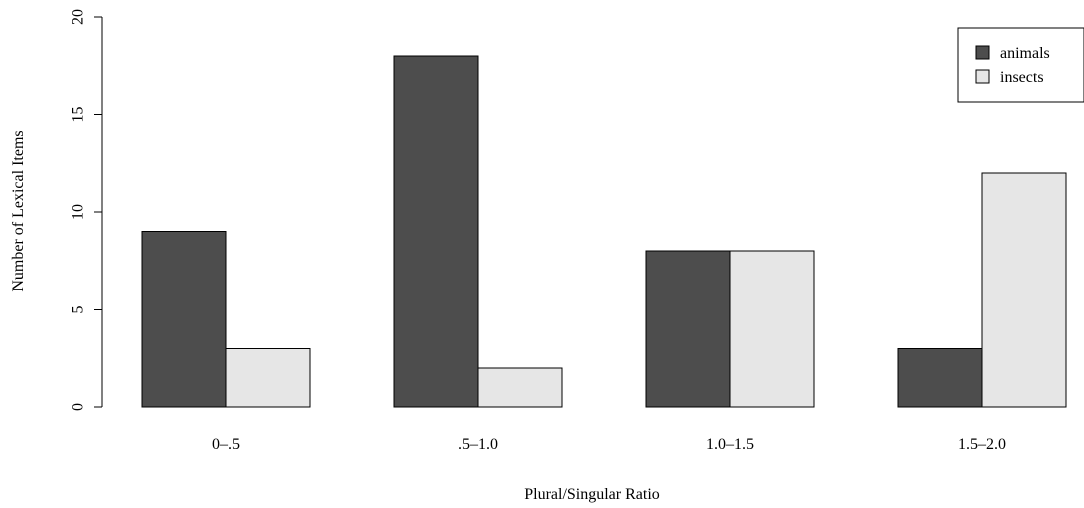  I want to click on y-axis-title: Number of Lexical Items, so click(18, 210).